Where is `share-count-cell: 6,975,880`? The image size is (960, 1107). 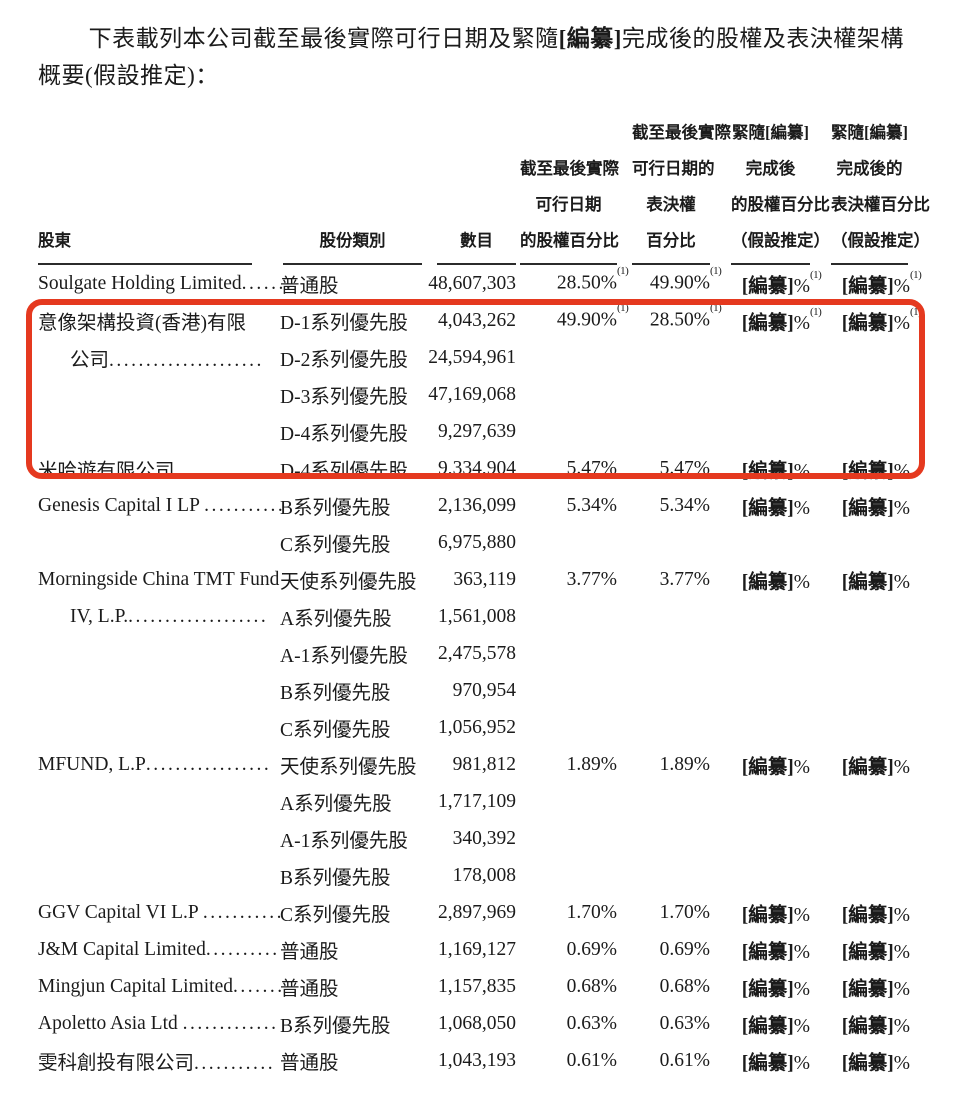 share-count-cell: 6,975,880 is located at coordinates (477, 542).